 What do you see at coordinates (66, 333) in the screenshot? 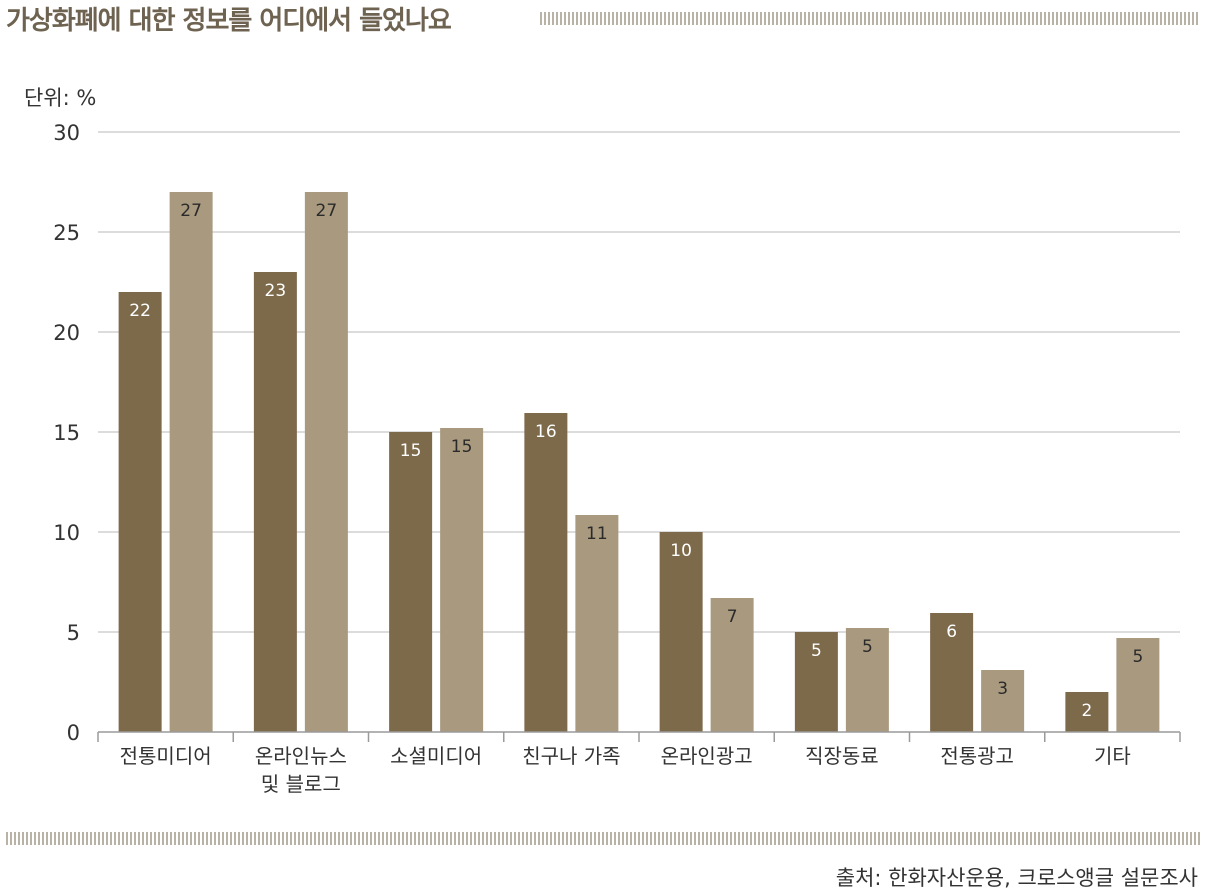
I see `y-tick-label: 20` at bounding box center [66, 333].